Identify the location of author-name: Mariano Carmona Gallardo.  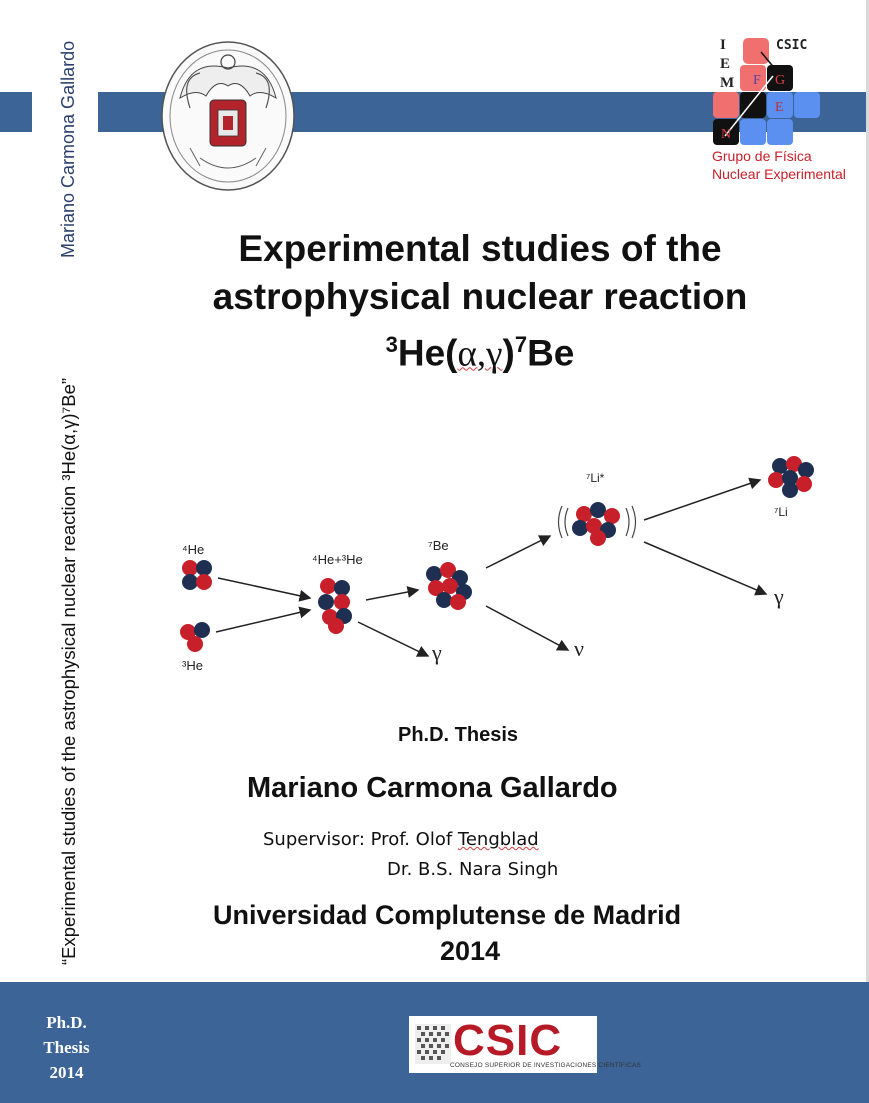
(432, 788).